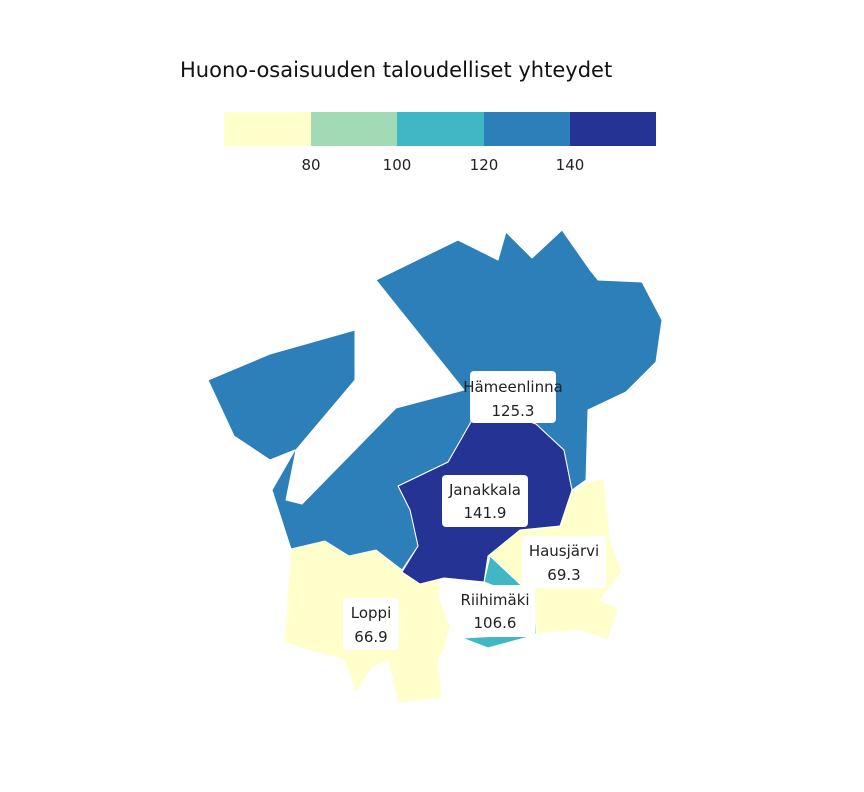 The width and height of the screenshot is (864, 792). What do you see at coordinates (494, 600) in the screenshot?
I see `label-riihimaki-name: Riihimäki` at bounding box center [494, 600].